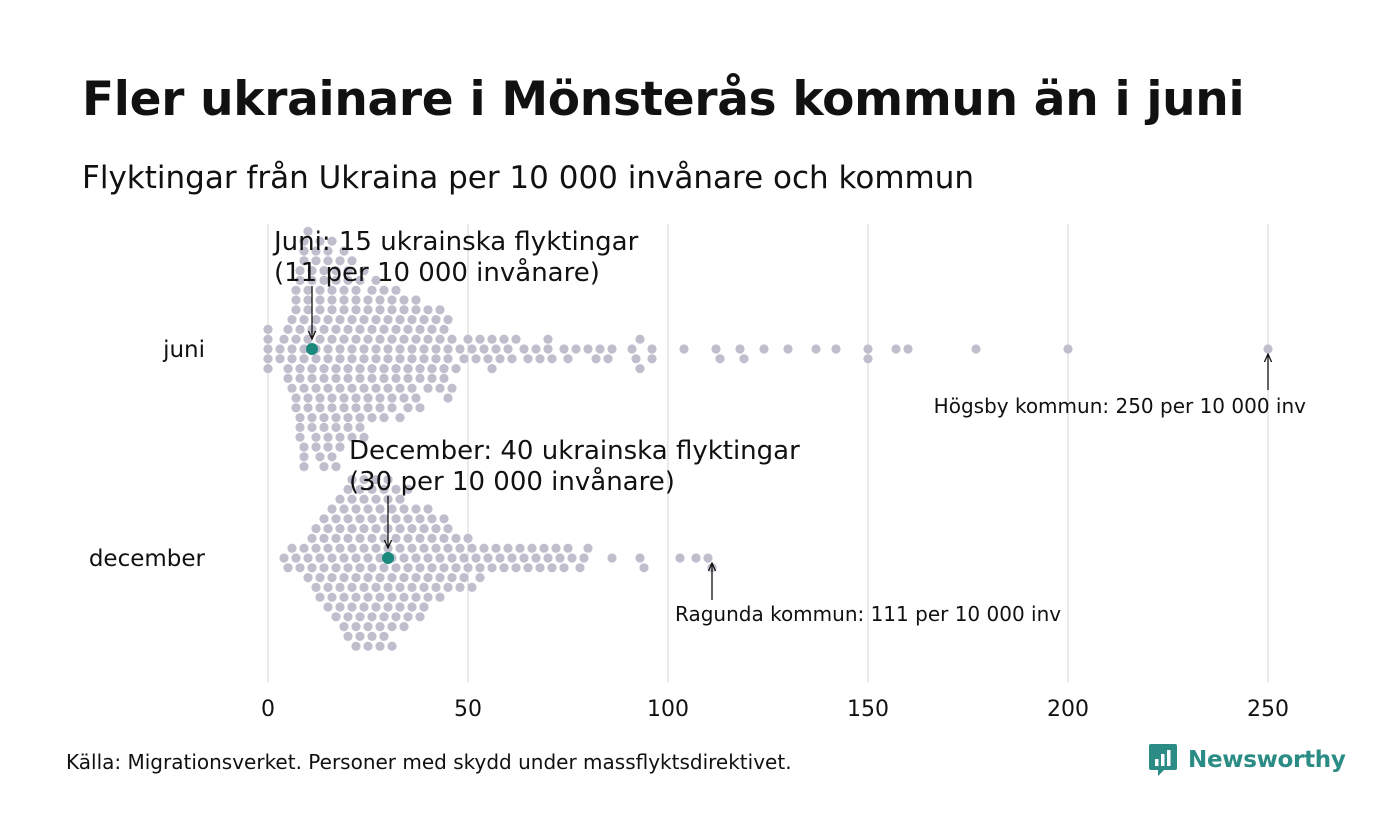 The width and height of the screenshot is (1400, 840). I want to click on annotation-text: (11 per 10 000 invånare), so click(437, 272).